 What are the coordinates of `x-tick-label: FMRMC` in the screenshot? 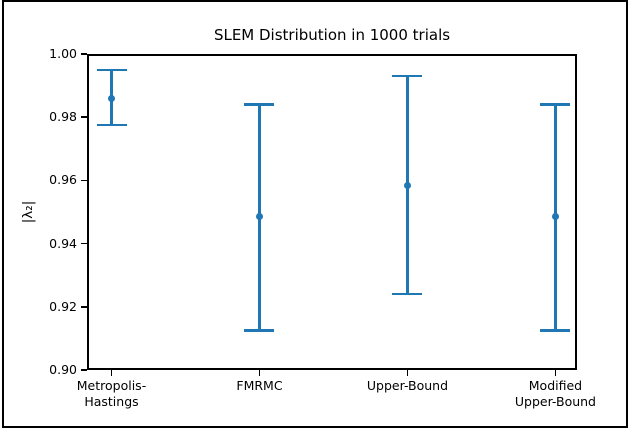 It's located at (259, 386).